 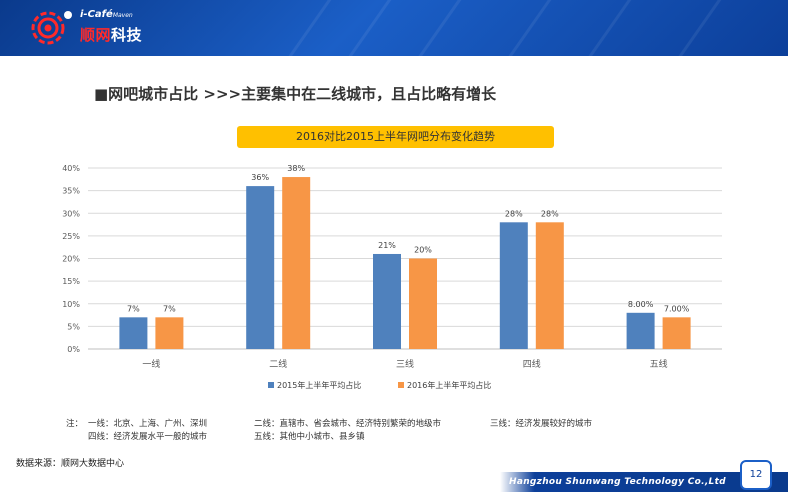 I want to click on data-label: 8.00%, so click(x=641, y=304).